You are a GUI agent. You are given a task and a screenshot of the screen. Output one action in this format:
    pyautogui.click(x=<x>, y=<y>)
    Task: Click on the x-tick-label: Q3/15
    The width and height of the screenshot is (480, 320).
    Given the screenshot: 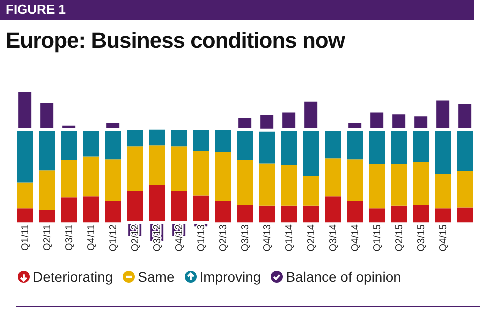 What is the action you would take?
    pyautogui.click(x=422, y=238)
    